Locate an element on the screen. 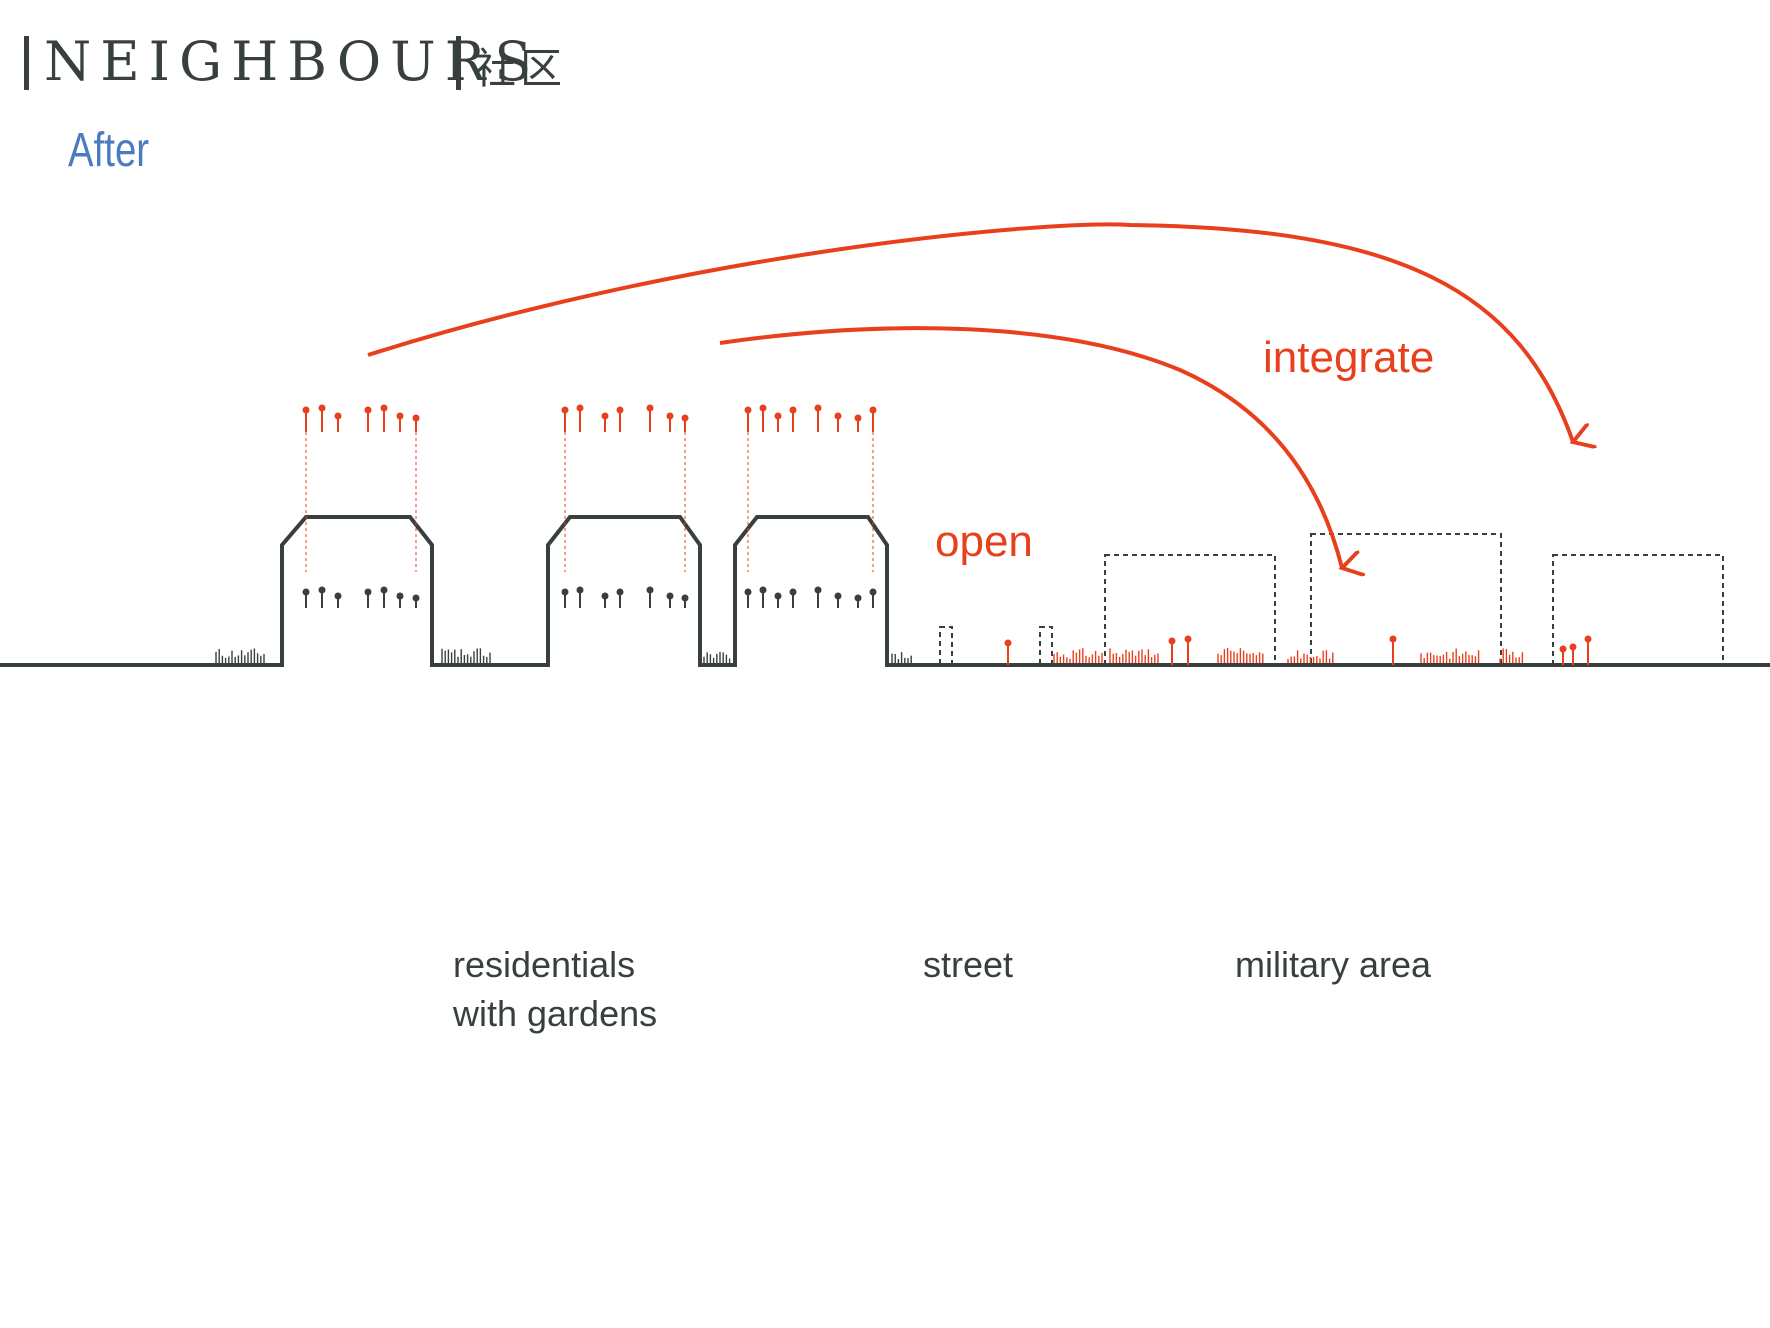  page-title: NEIGHBOURS is located at coordinates (292, 61).